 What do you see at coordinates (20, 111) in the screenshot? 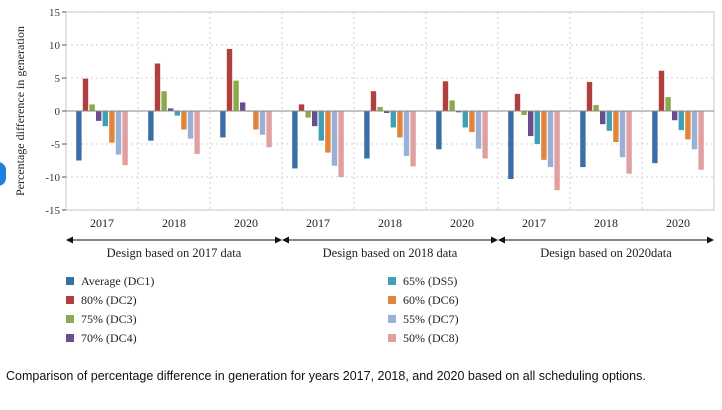
I see `y-axis-title: Percentage difference in generation` at bounding box center [20, 111].